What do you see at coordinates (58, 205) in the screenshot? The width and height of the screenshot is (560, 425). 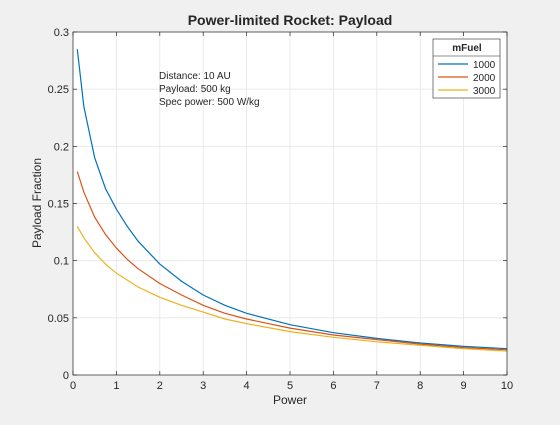 I see `y-tick-label: 0.15` at bounding box center [58, 205].